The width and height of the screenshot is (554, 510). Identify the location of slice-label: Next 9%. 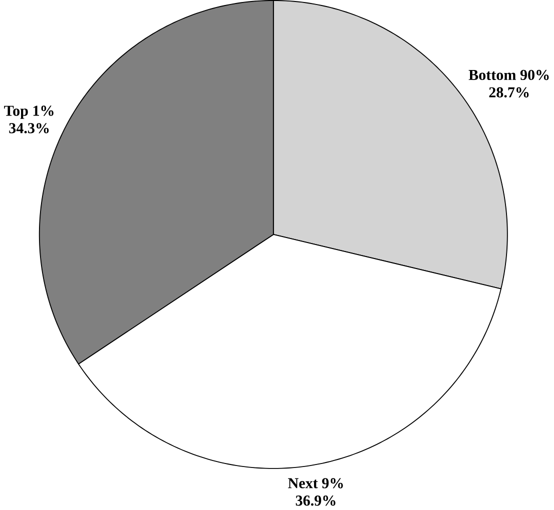
(315, 483).